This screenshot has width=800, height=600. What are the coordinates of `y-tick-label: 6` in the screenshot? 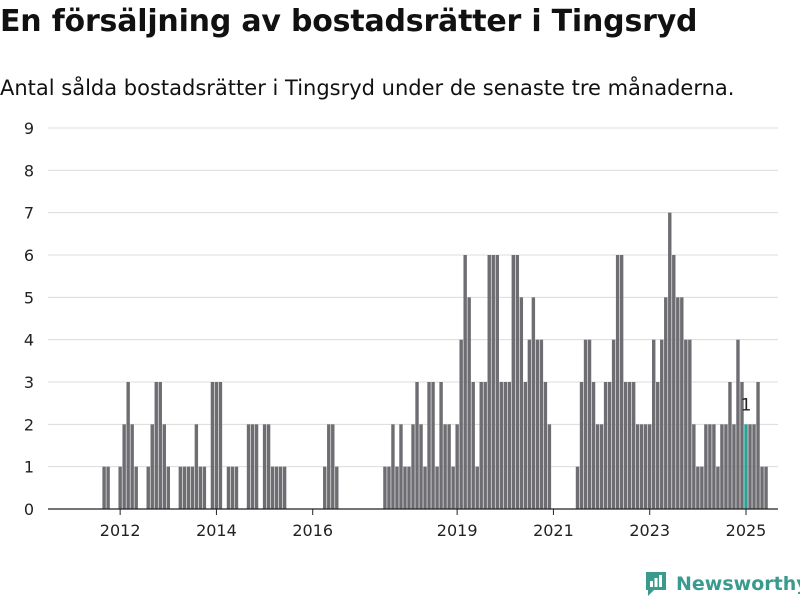 It's located at (29, 255).